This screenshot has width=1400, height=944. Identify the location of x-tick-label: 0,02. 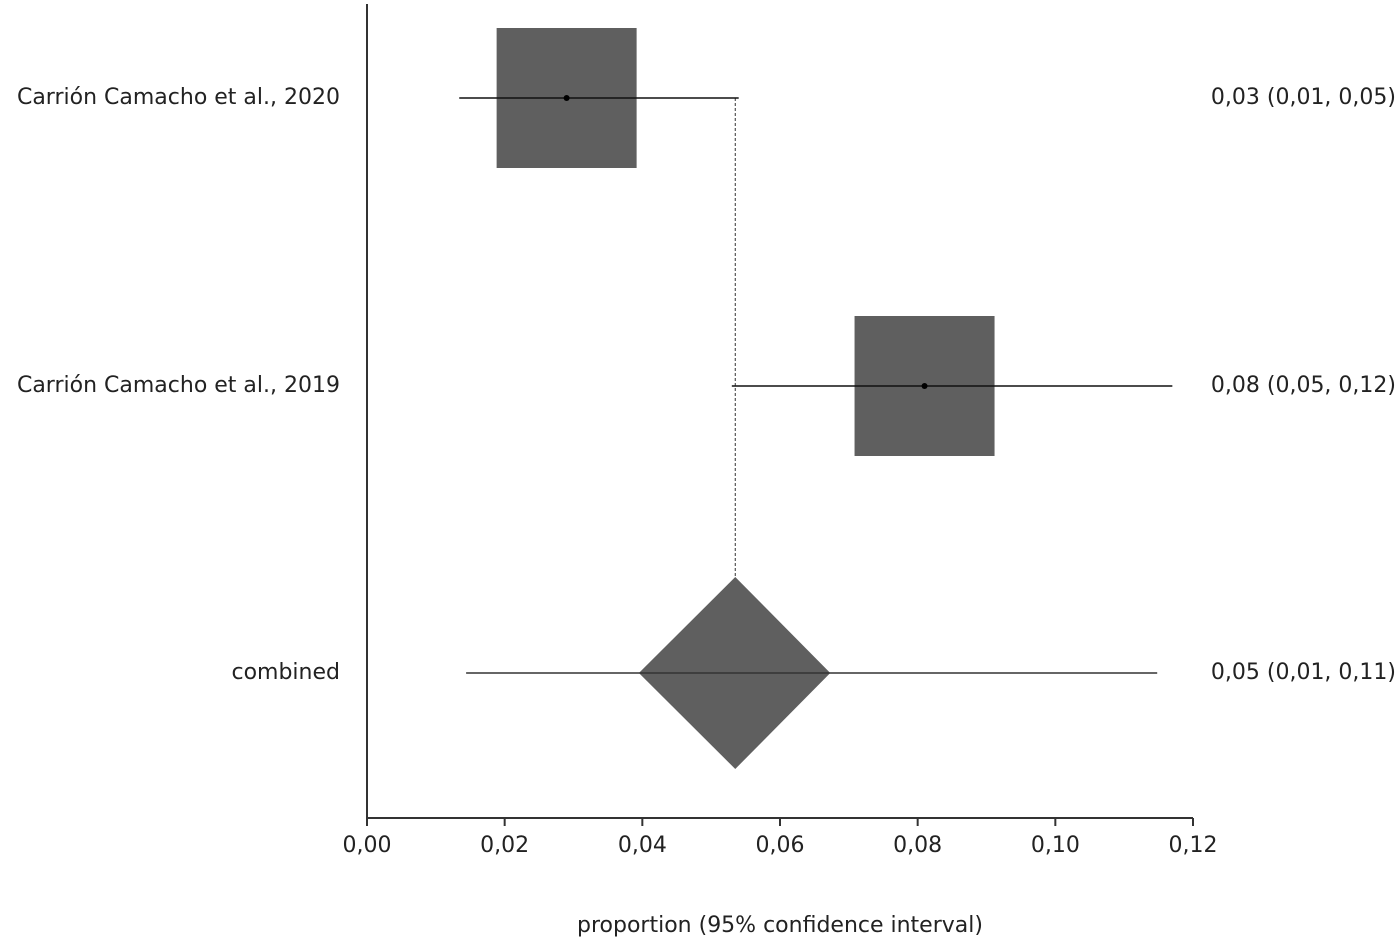
(504, 845).